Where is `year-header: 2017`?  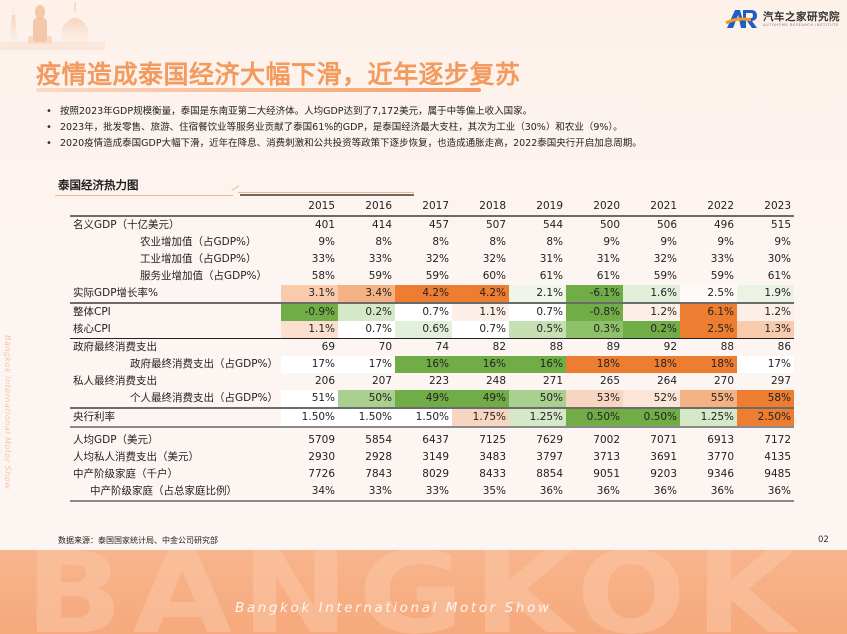
year-header: 2017 is located at coordinates (424, 207).